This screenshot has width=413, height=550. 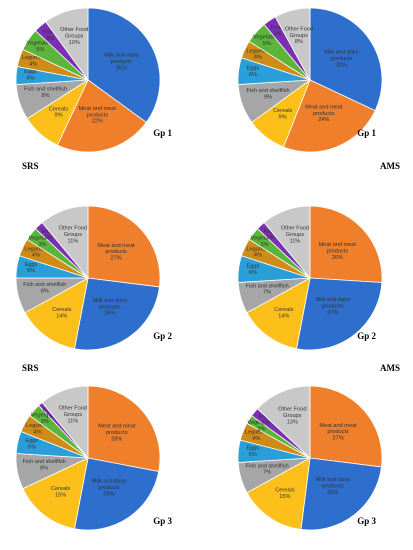 What do you see at coordinates (30, 75) in the screenshot?
I see `data-label-eggs: Eggs 4%` at bounding box center [30, 75].